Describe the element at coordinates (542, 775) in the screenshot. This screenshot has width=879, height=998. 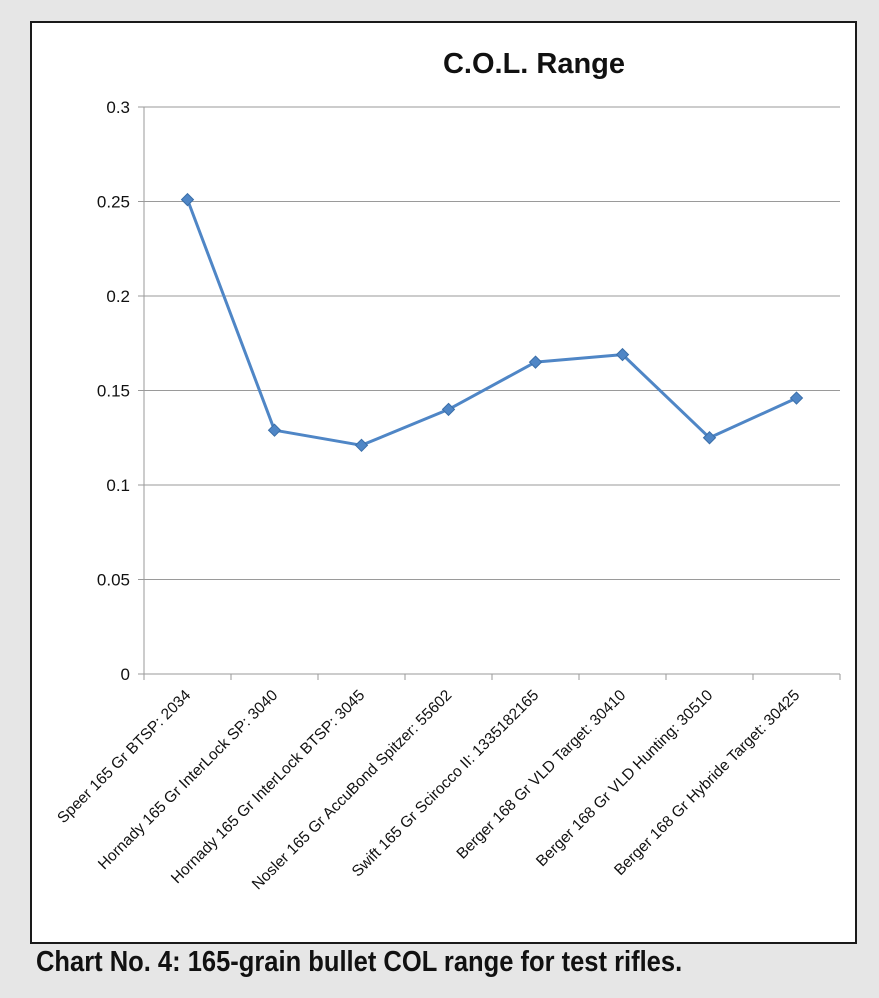
I see `x-tick-label: Berger 168 Gr VLD Target: 30410` at that location.